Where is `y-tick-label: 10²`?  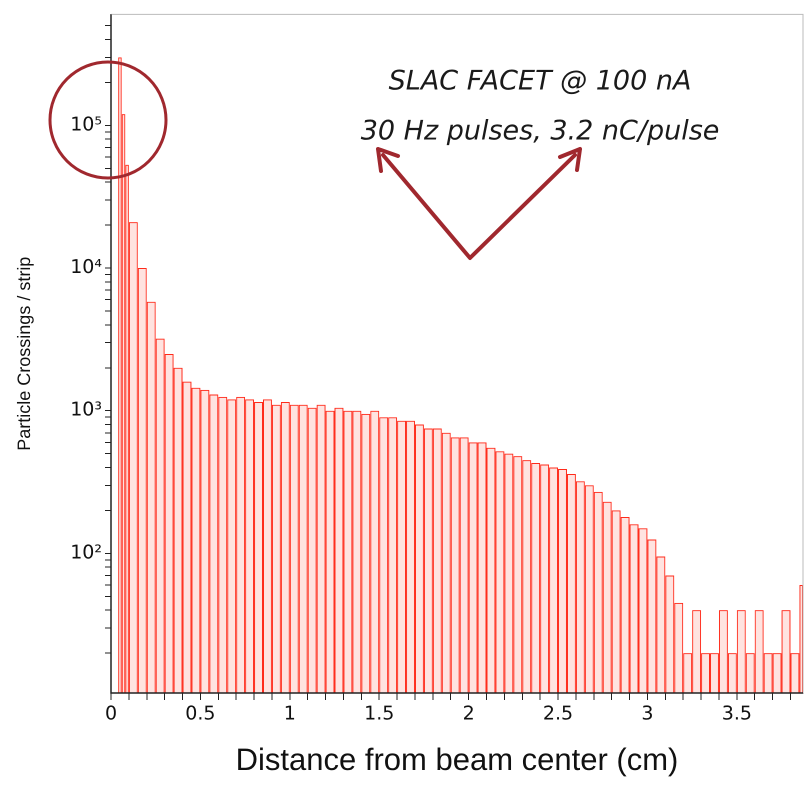
y-tick-label: 10² is located at coordinates (86, 552).